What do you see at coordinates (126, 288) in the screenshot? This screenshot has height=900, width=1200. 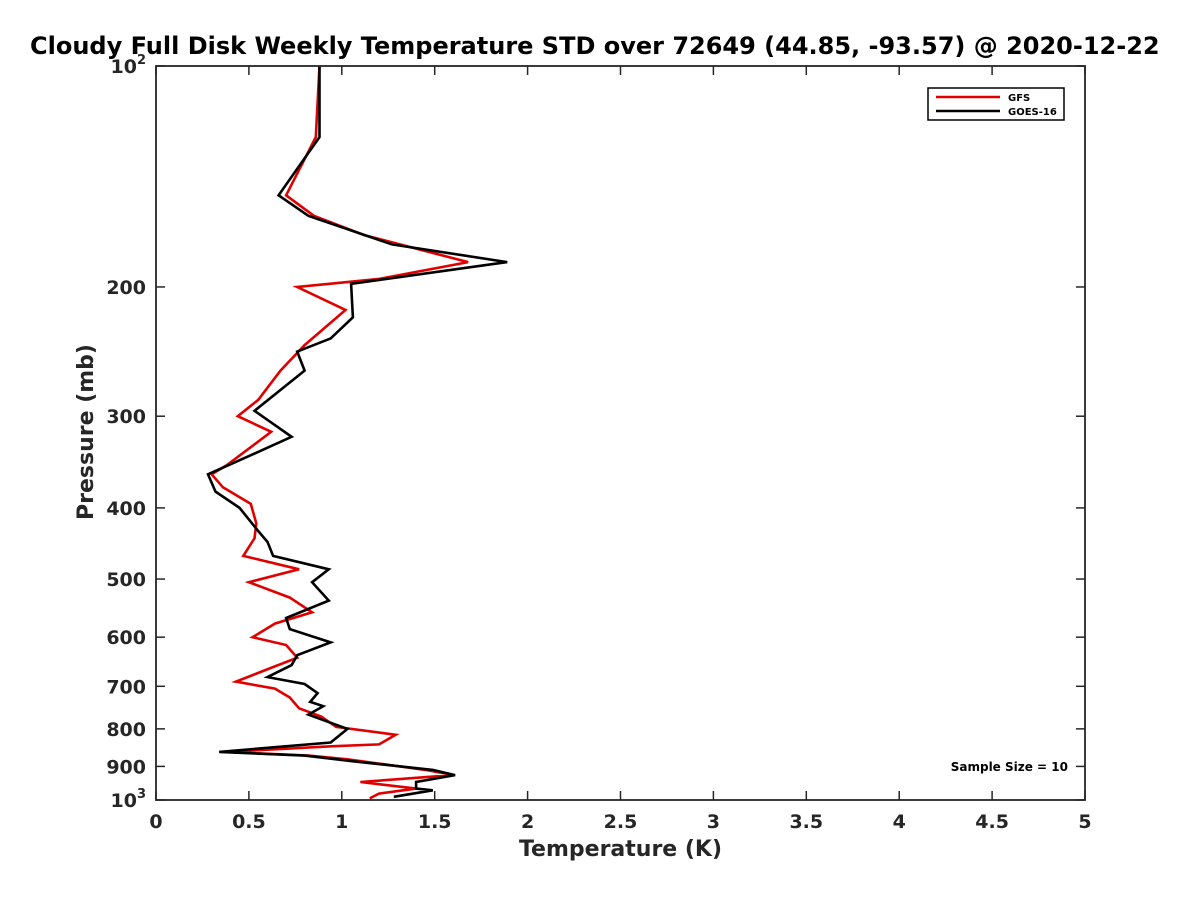 I see `y-tick-label: 200` at bounding box center [126, 288].